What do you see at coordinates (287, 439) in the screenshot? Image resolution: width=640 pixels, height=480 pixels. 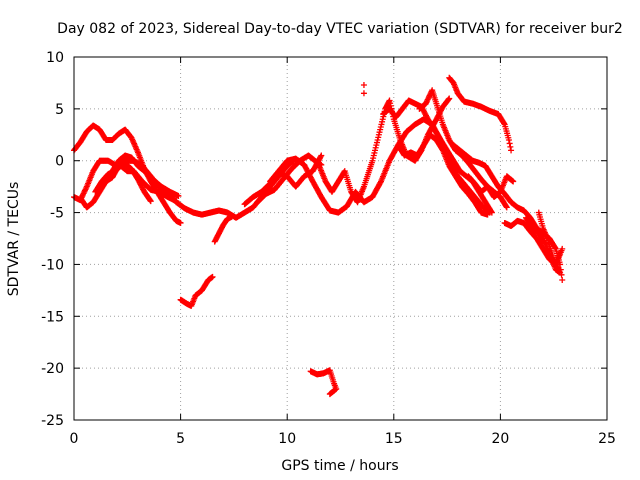 I see `x-tick-label: 10` at bounding box center [287, 439].